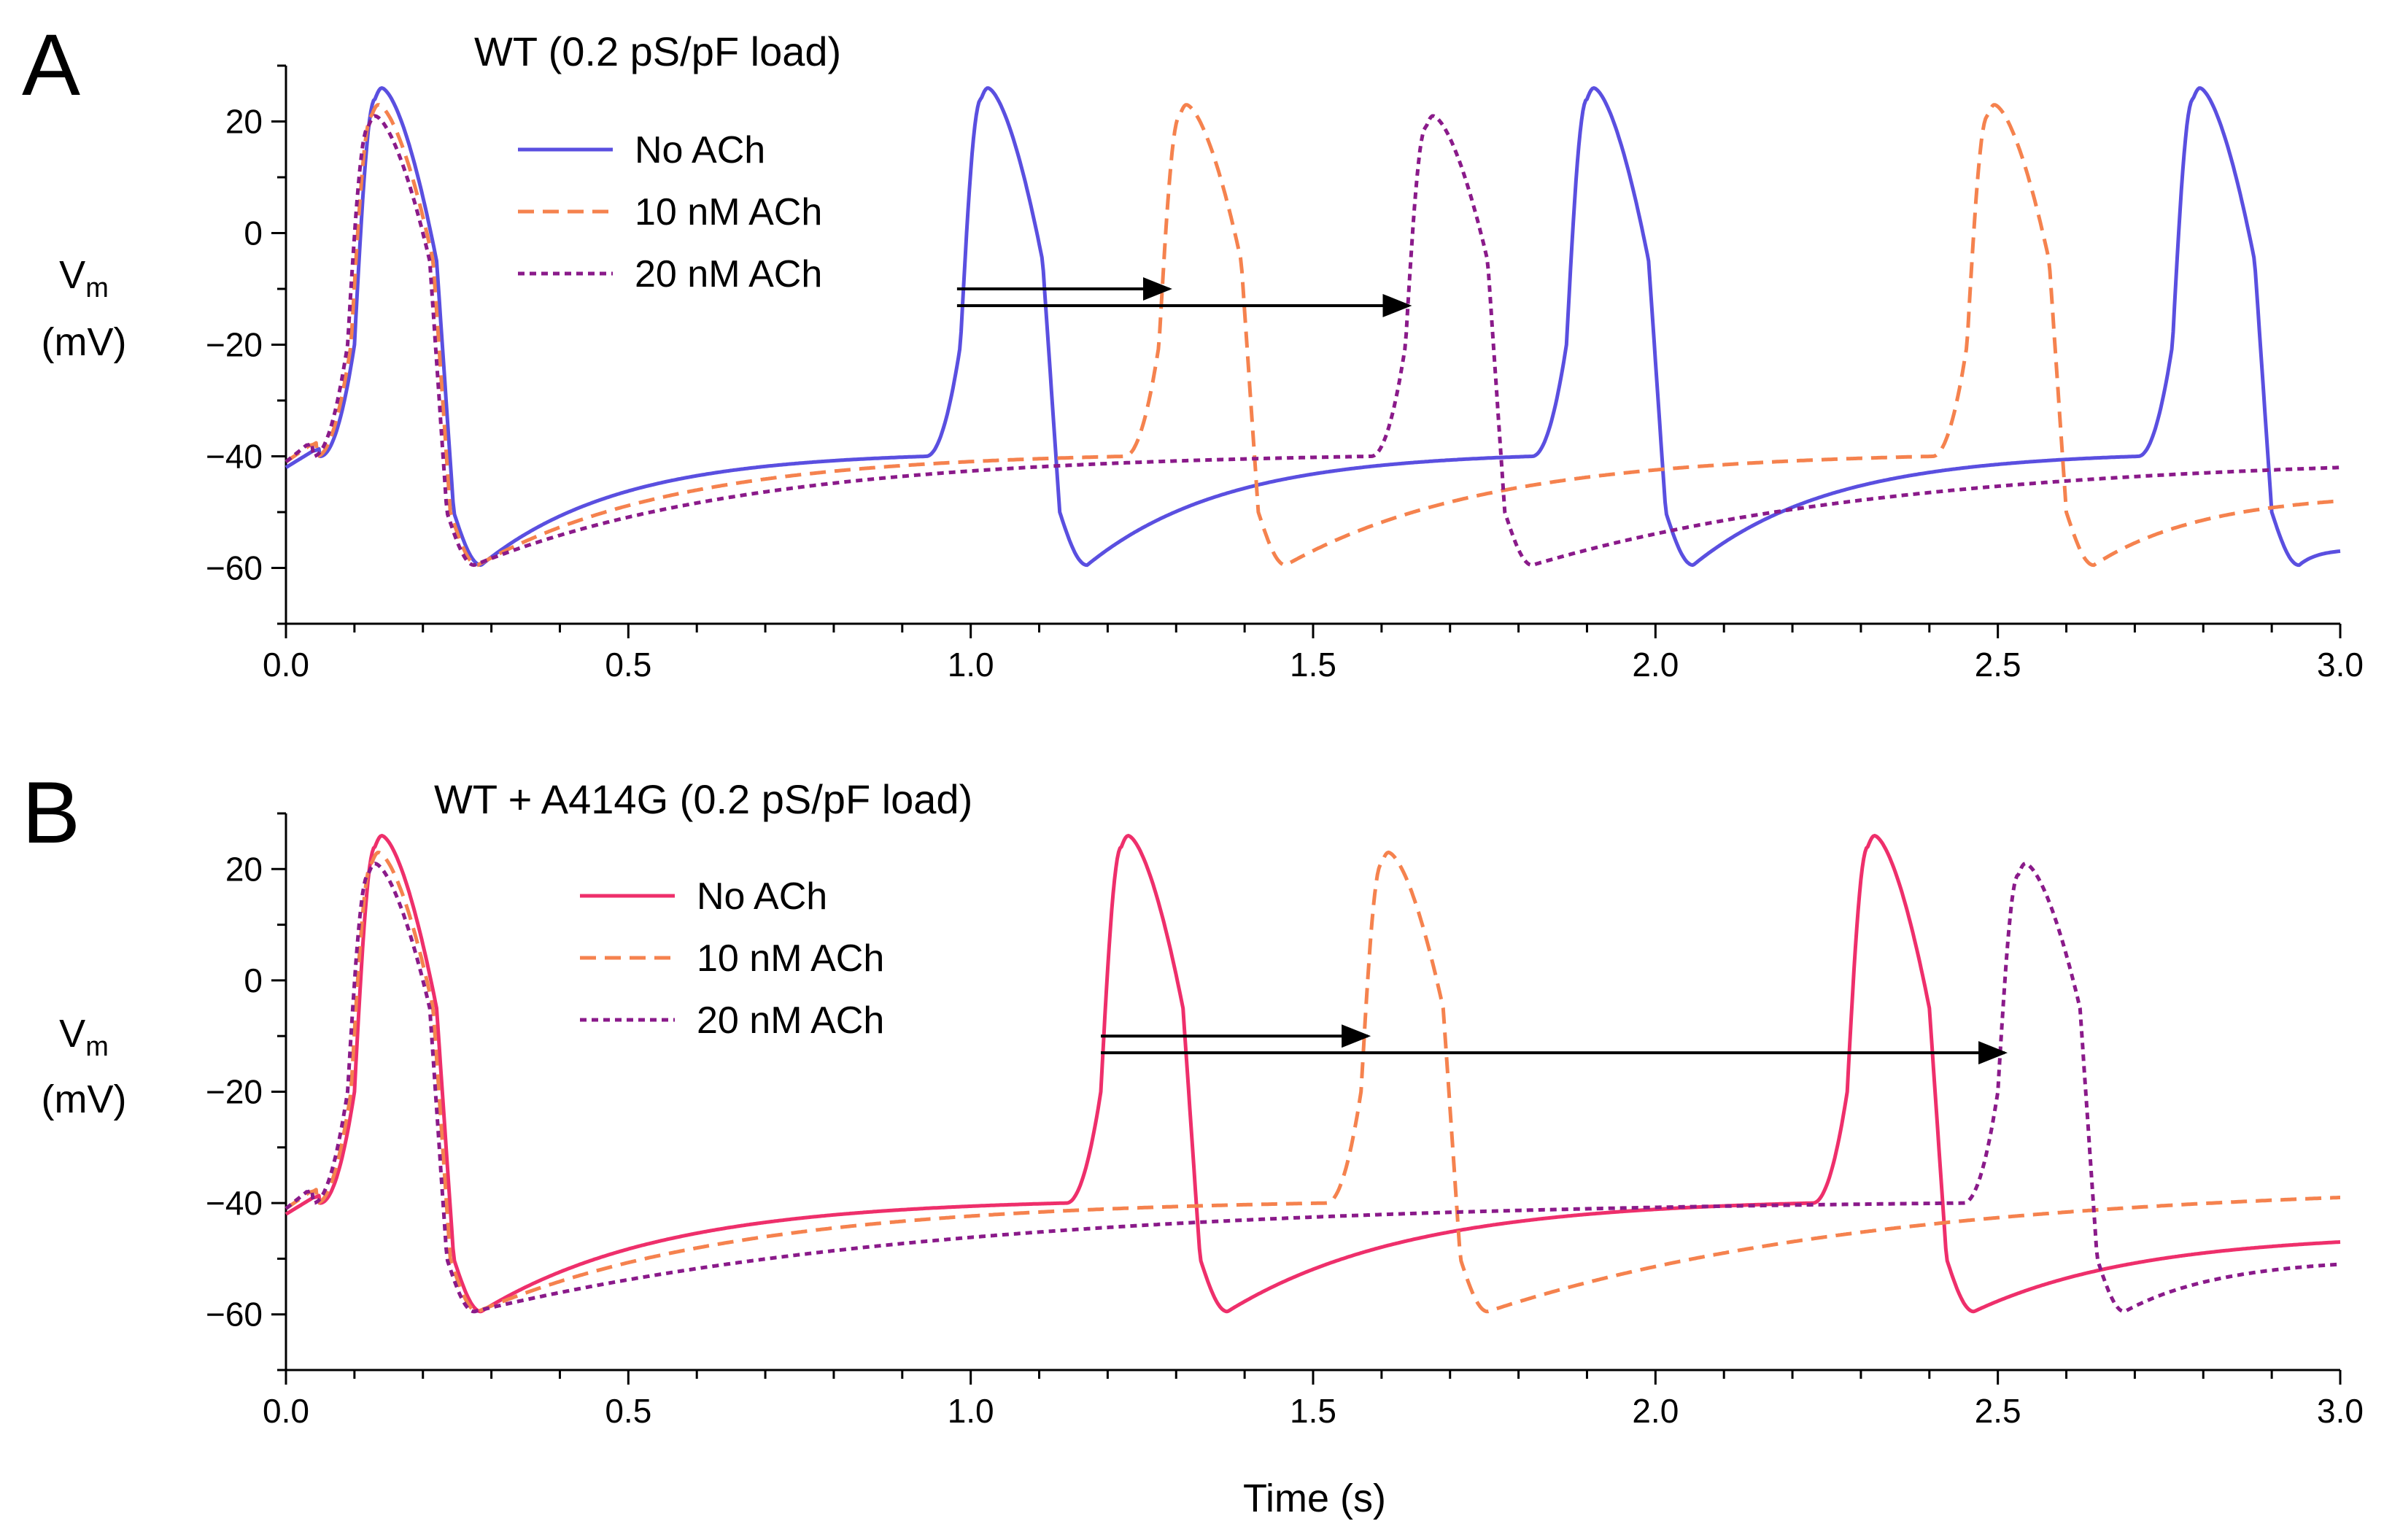 This screenshot has width=2384, height=1540. What do you see at coordinates (97, 288) in the screenshot?
I see `panel-a-ylabel-sub: m` at bounding box center [97, 288].